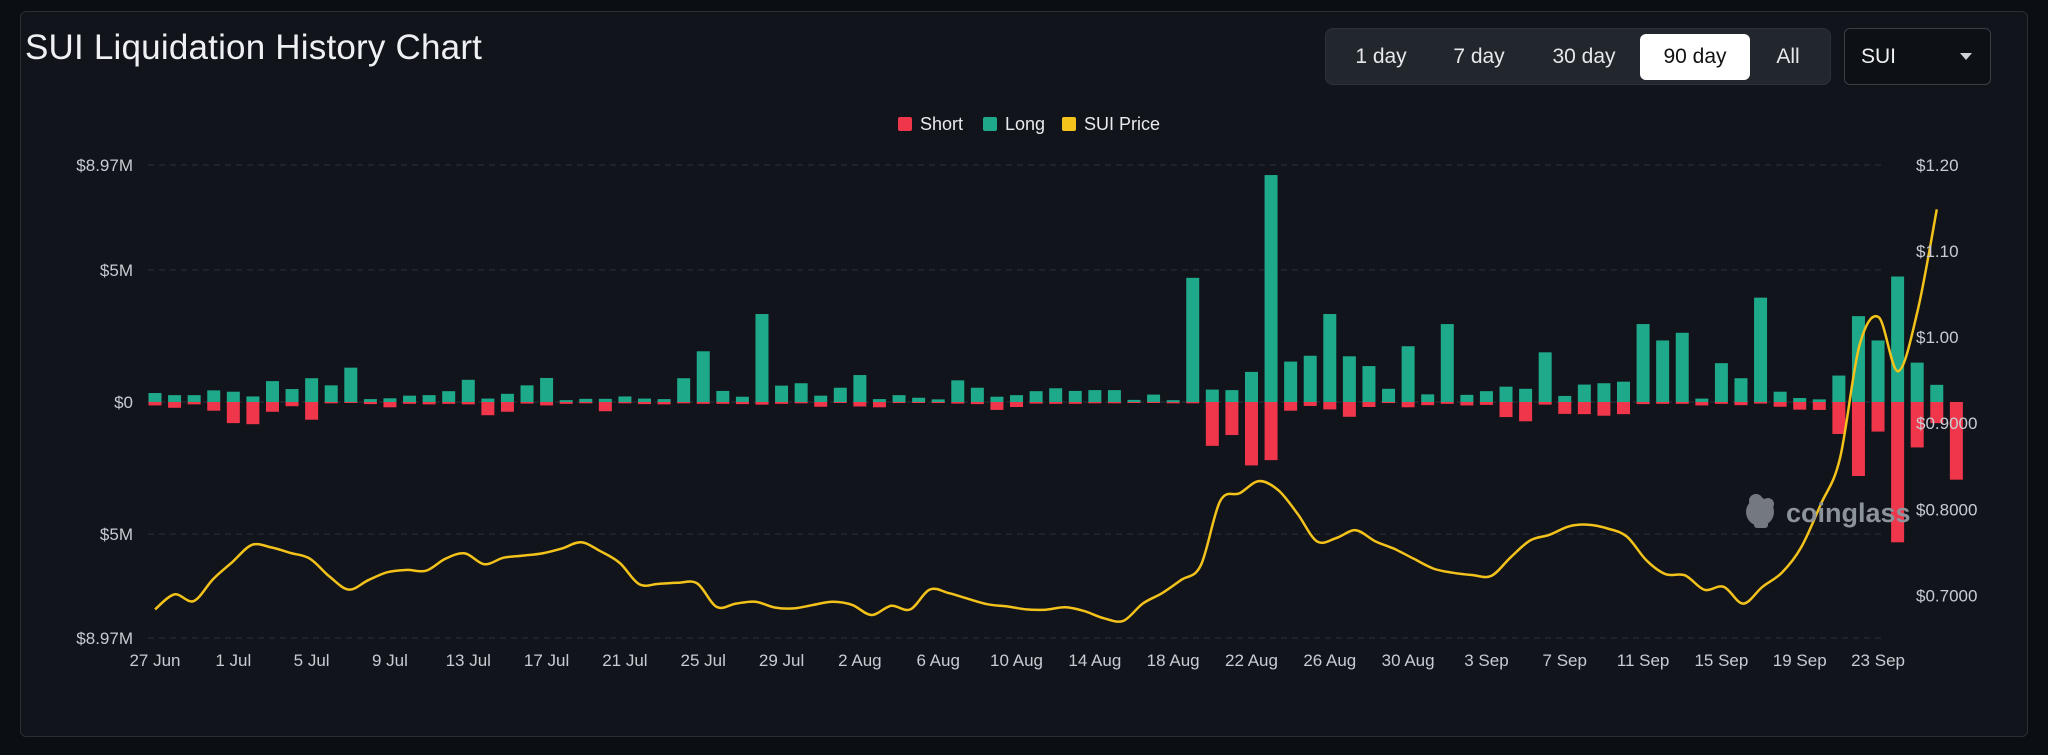 The width and height of the screenshot is (2048, 755). Describe the element at coordinates (1584, 56) in the screenshot. I see `tab-30-day: 30 day` at that location.